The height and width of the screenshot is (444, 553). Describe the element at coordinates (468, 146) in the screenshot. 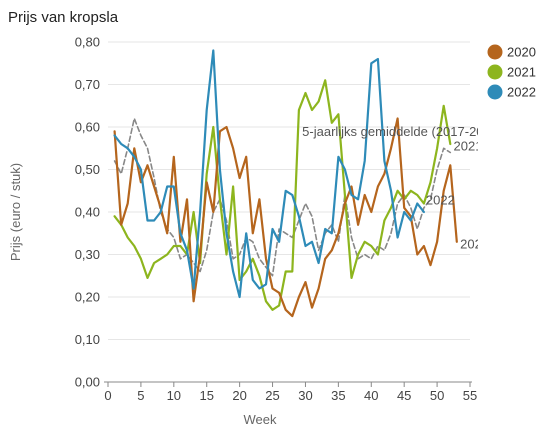

I see `annotation-label: 2021` at that location.